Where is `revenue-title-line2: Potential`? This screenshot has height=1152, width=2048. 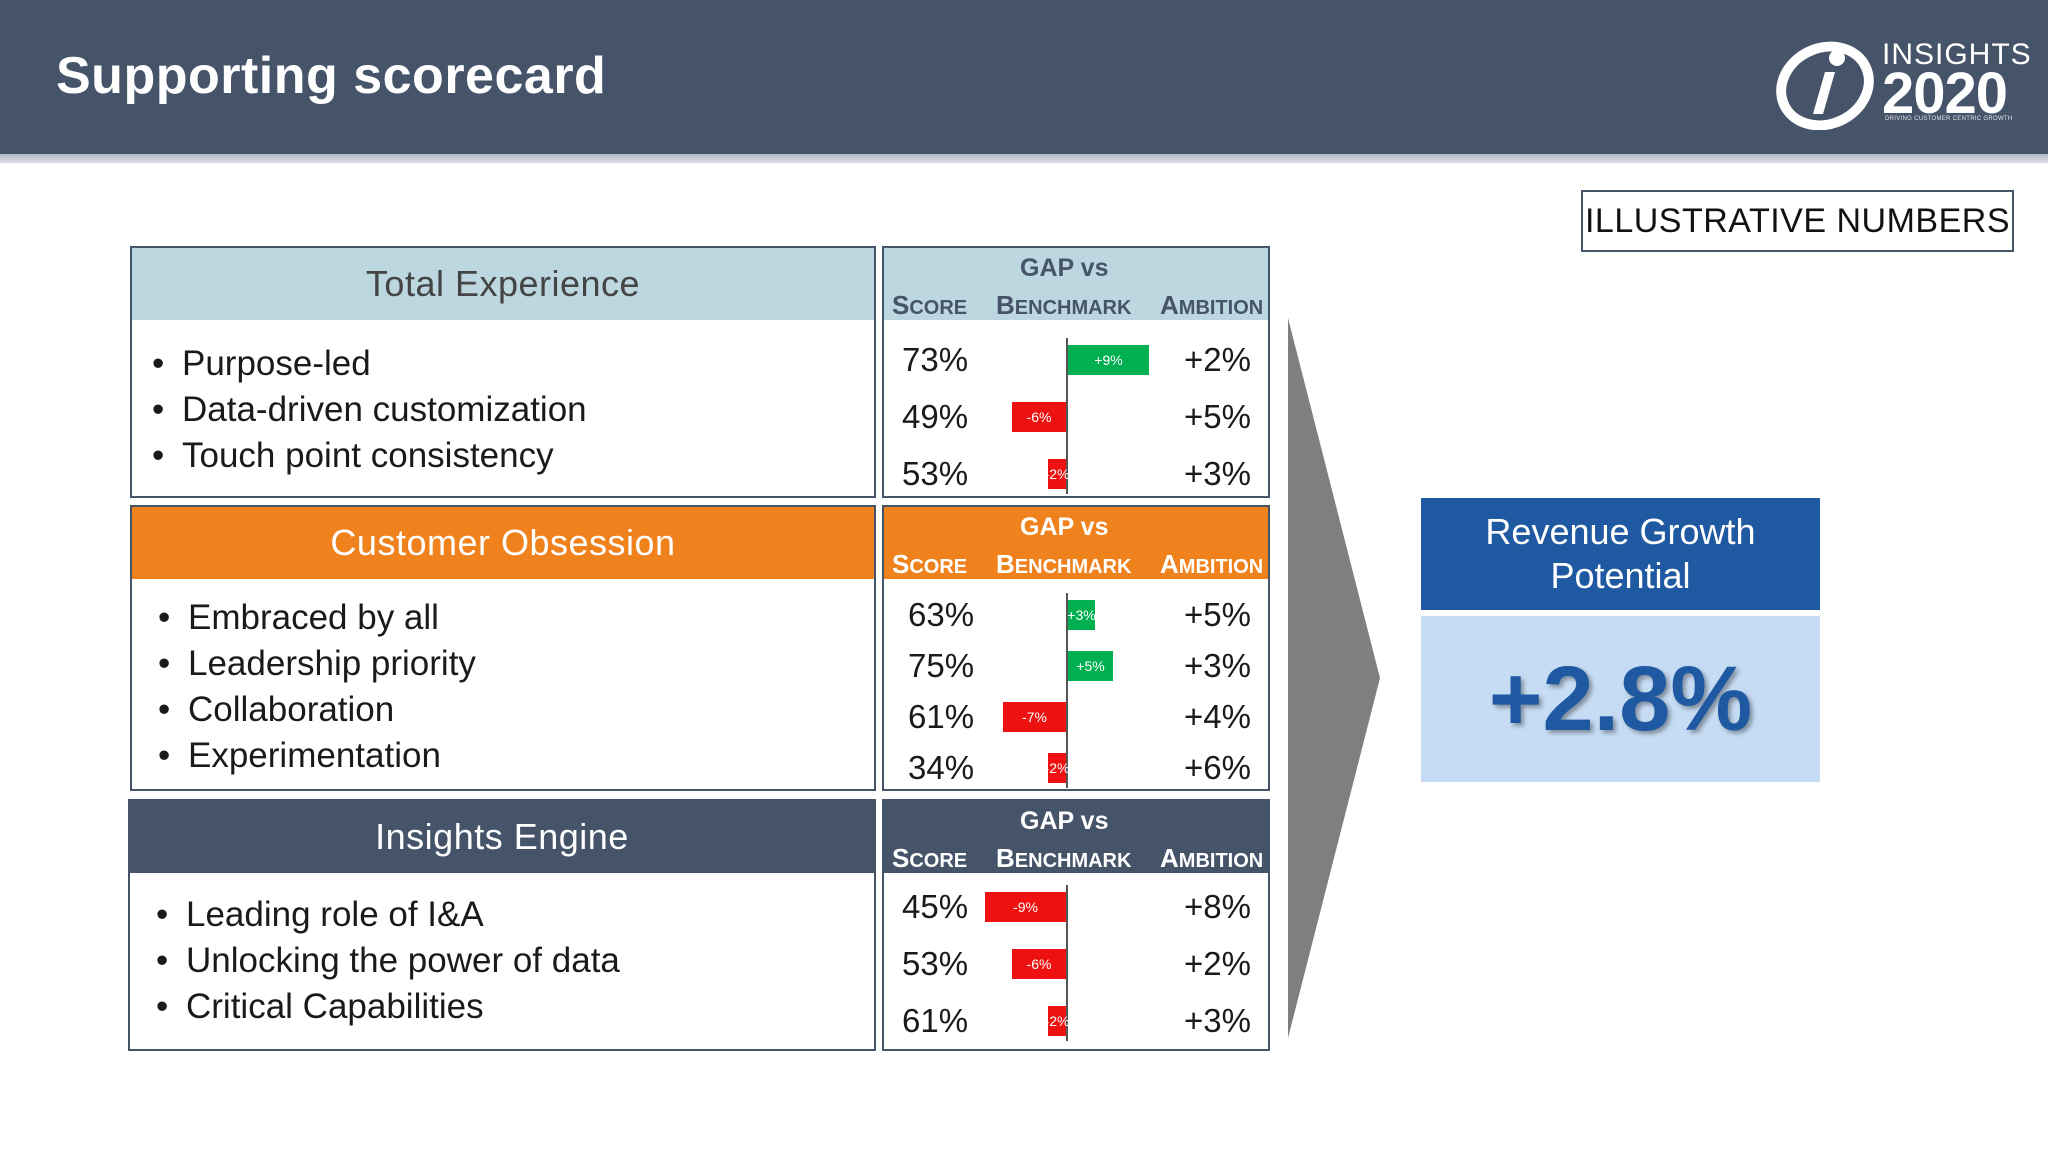 revenue-title-line2: Potential is located at coordinates (1620, 575).